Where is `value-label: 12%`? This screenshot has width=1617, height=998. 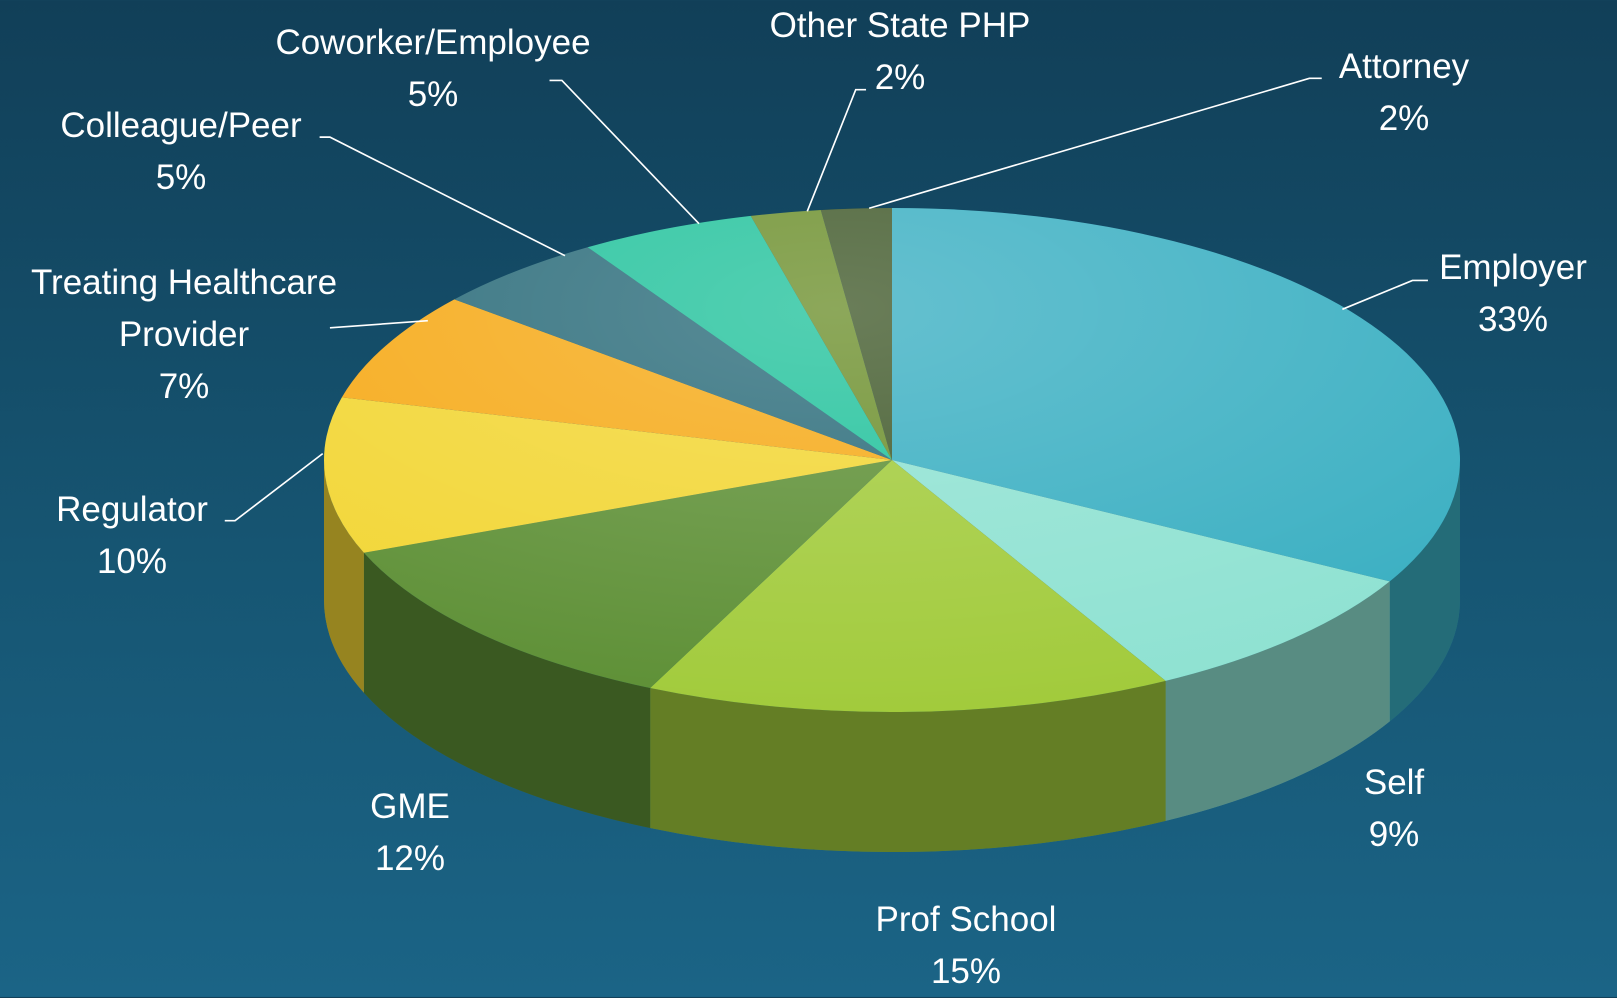 value-label: 12% is located at coordinates (410, 858).